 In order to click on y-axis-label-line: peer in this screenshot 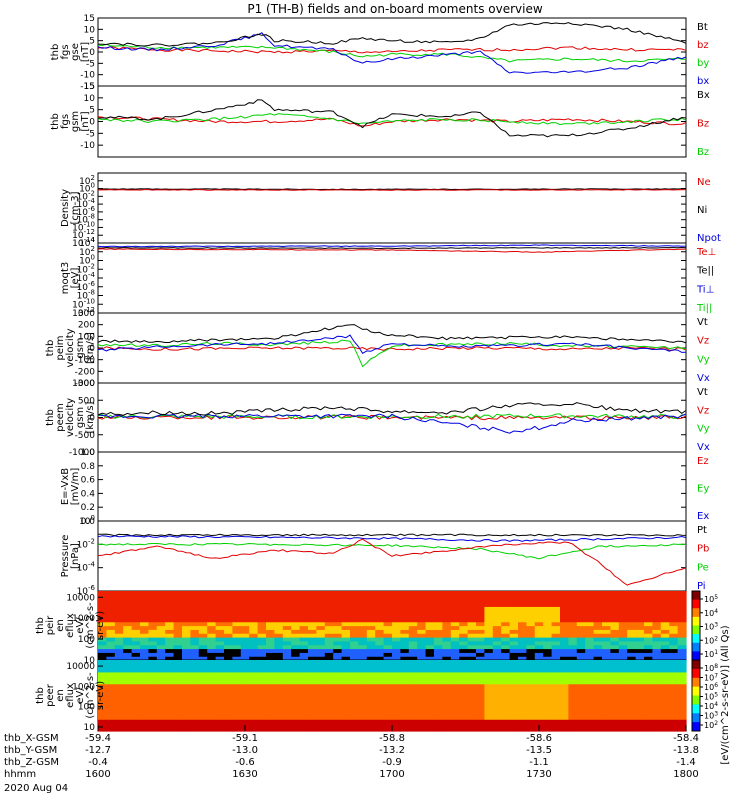, I will do `click(50, 695)`.